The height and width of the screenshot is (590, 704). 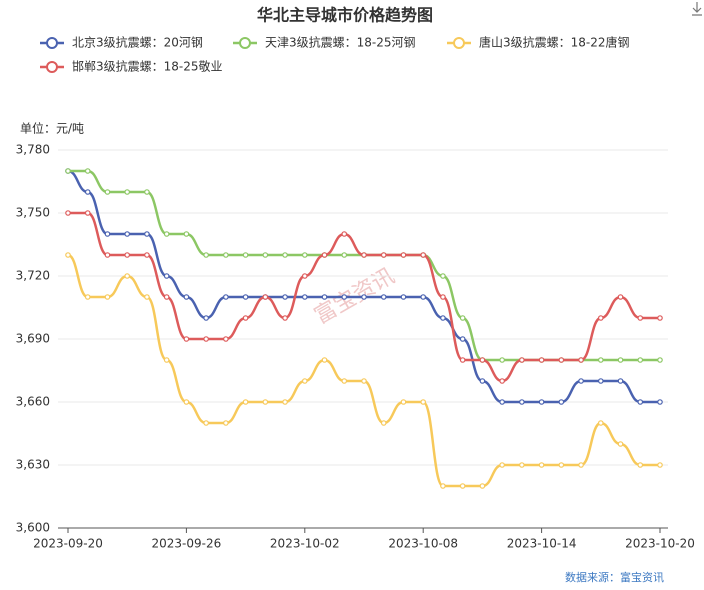 What do you see at coordinates (345, 15) in the screenshot?
I see `chart-title: 华北主导城市价格趋势图` at bounding box center [345, 15].